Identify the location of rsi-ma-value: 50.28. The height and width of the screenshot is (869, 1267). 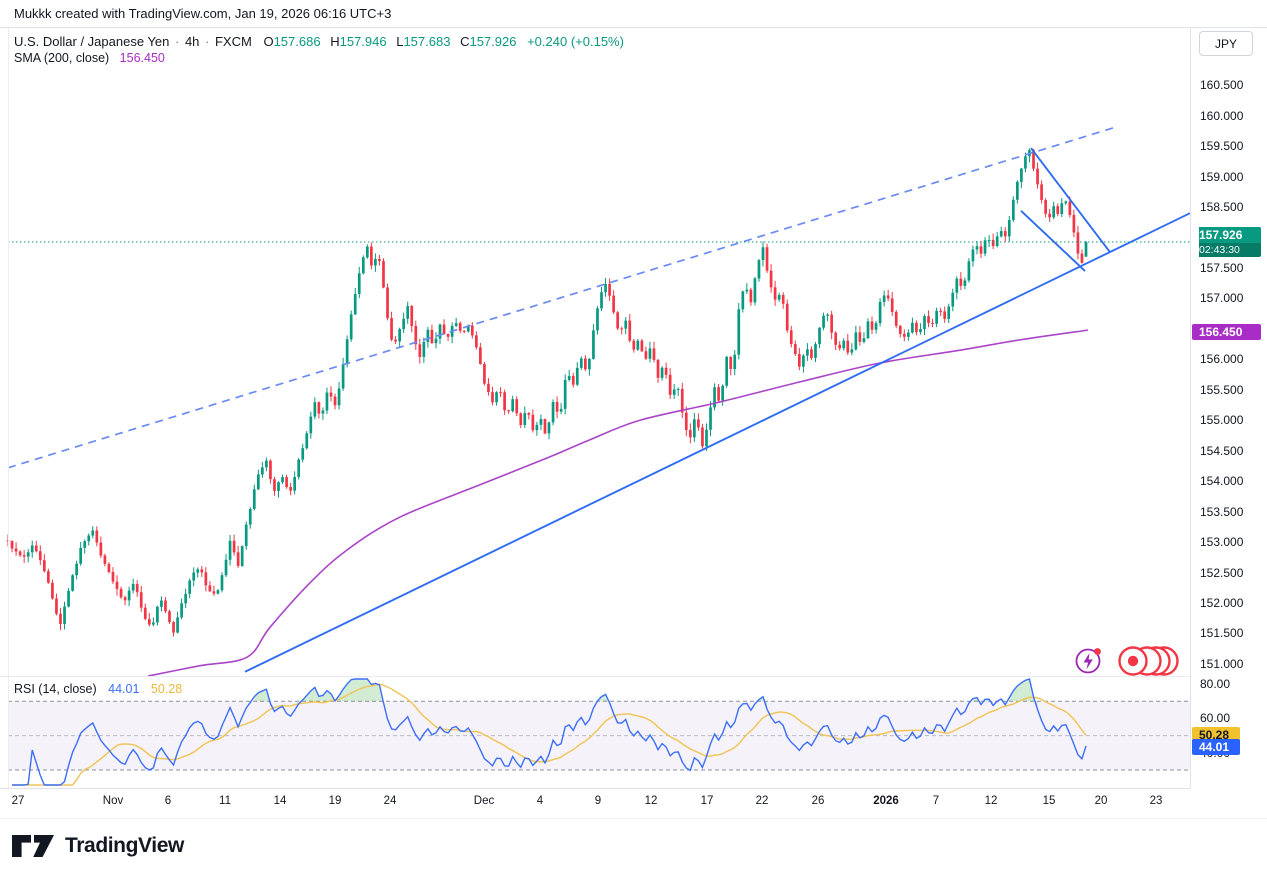
(166, 689).